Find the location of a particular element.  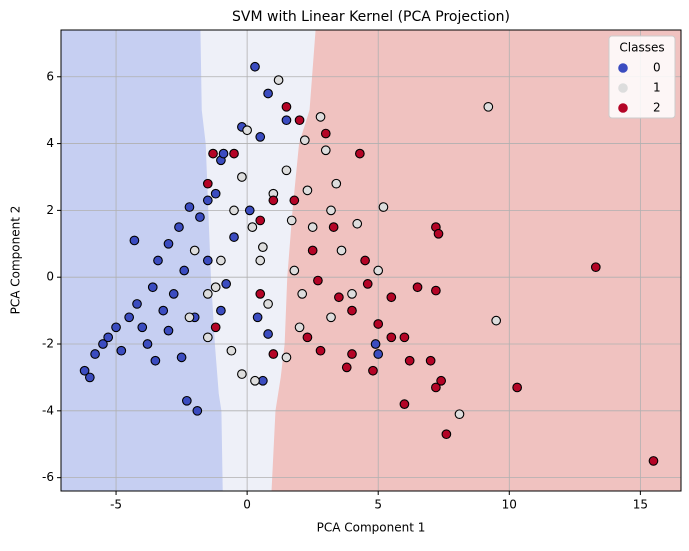

x-tick-label: 5 is located at coordinates (378, 505).